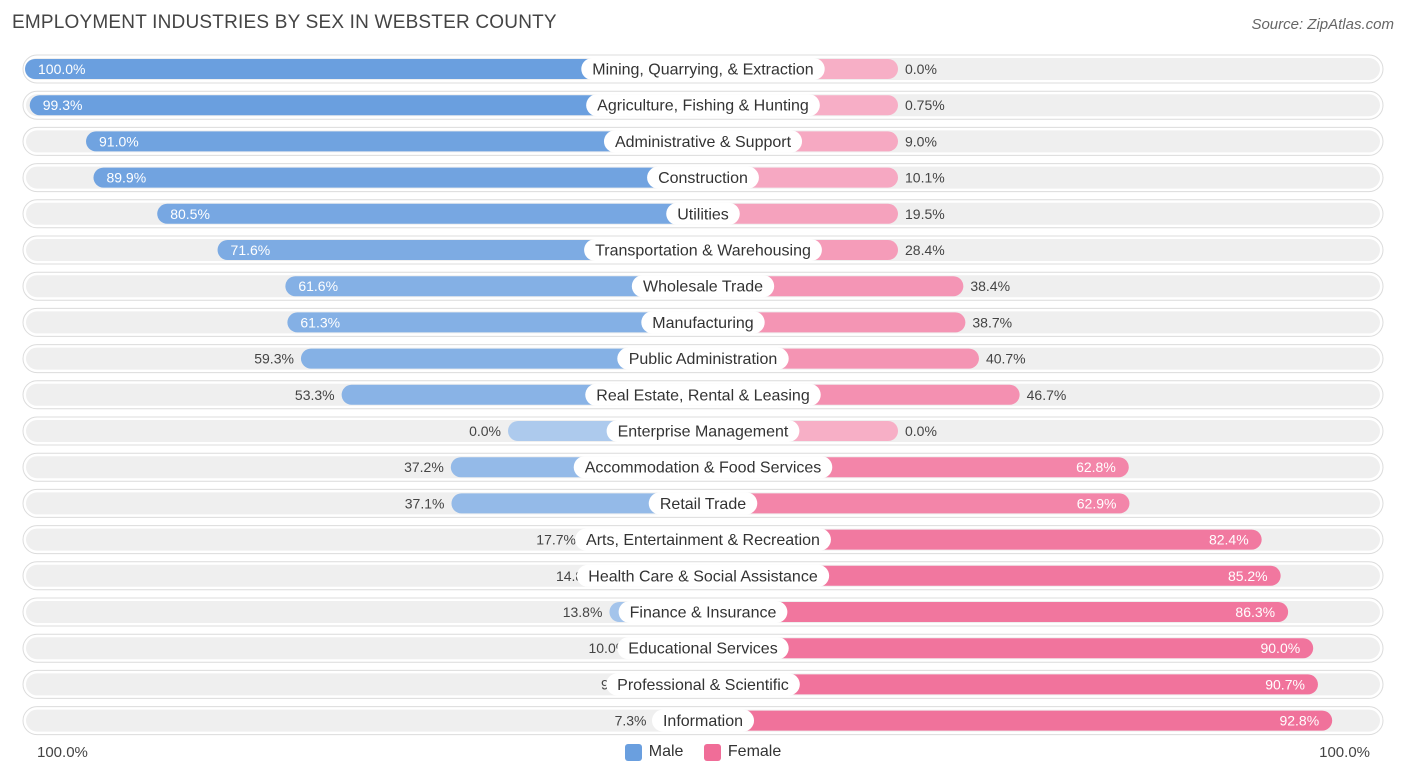 The width and height of the screenshot is (1406, 777). I want to click on data-label-male: 17.7%, so click(556, 540).